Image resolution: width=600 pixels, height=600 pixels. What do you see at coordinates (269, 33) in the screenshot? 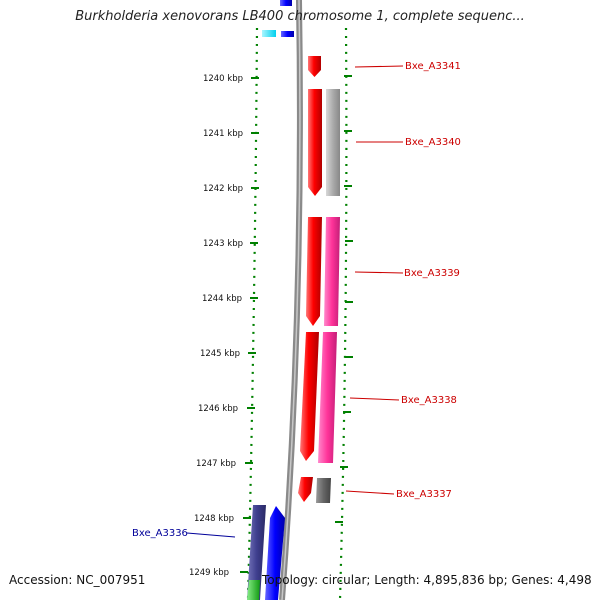
I see `gene-cyan` at bounding box center [269, 33].